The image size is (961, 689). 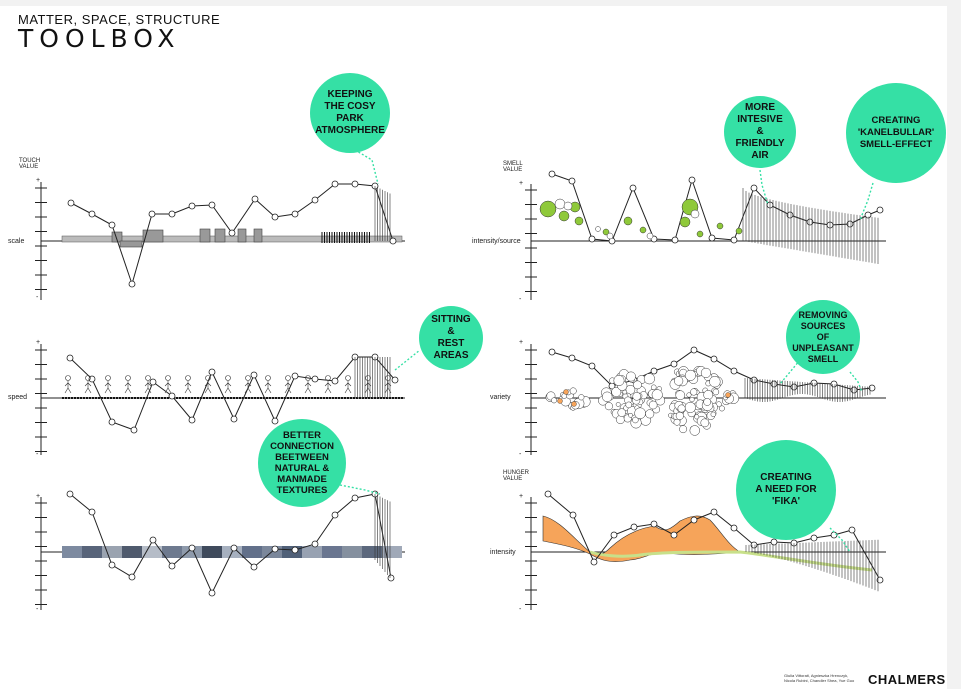 What do you see at coordinates (38, 180) in the screenshot?
I see `touch-plus: +` at bounding box center [38, 180].